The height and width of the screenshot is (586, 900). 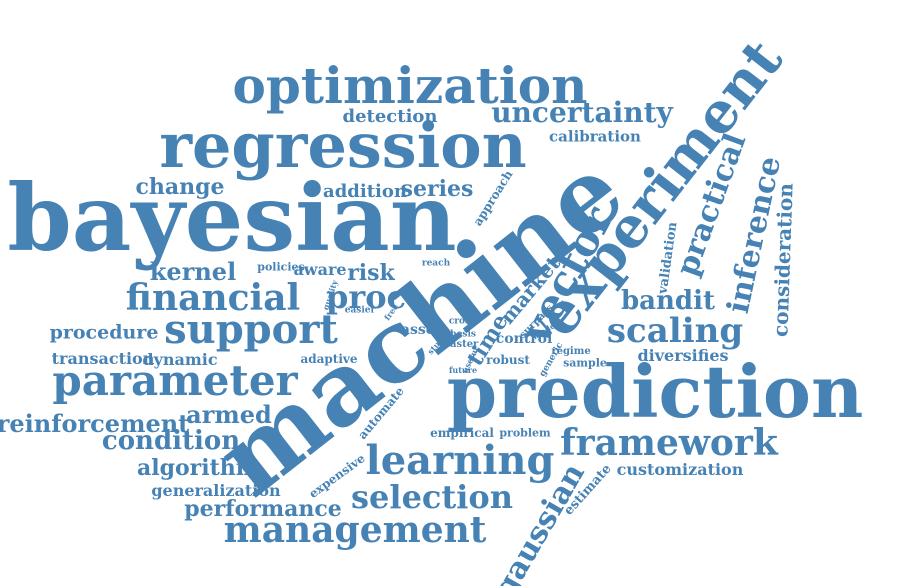 I want to click on word-change: change, so click(x=180, y=187).